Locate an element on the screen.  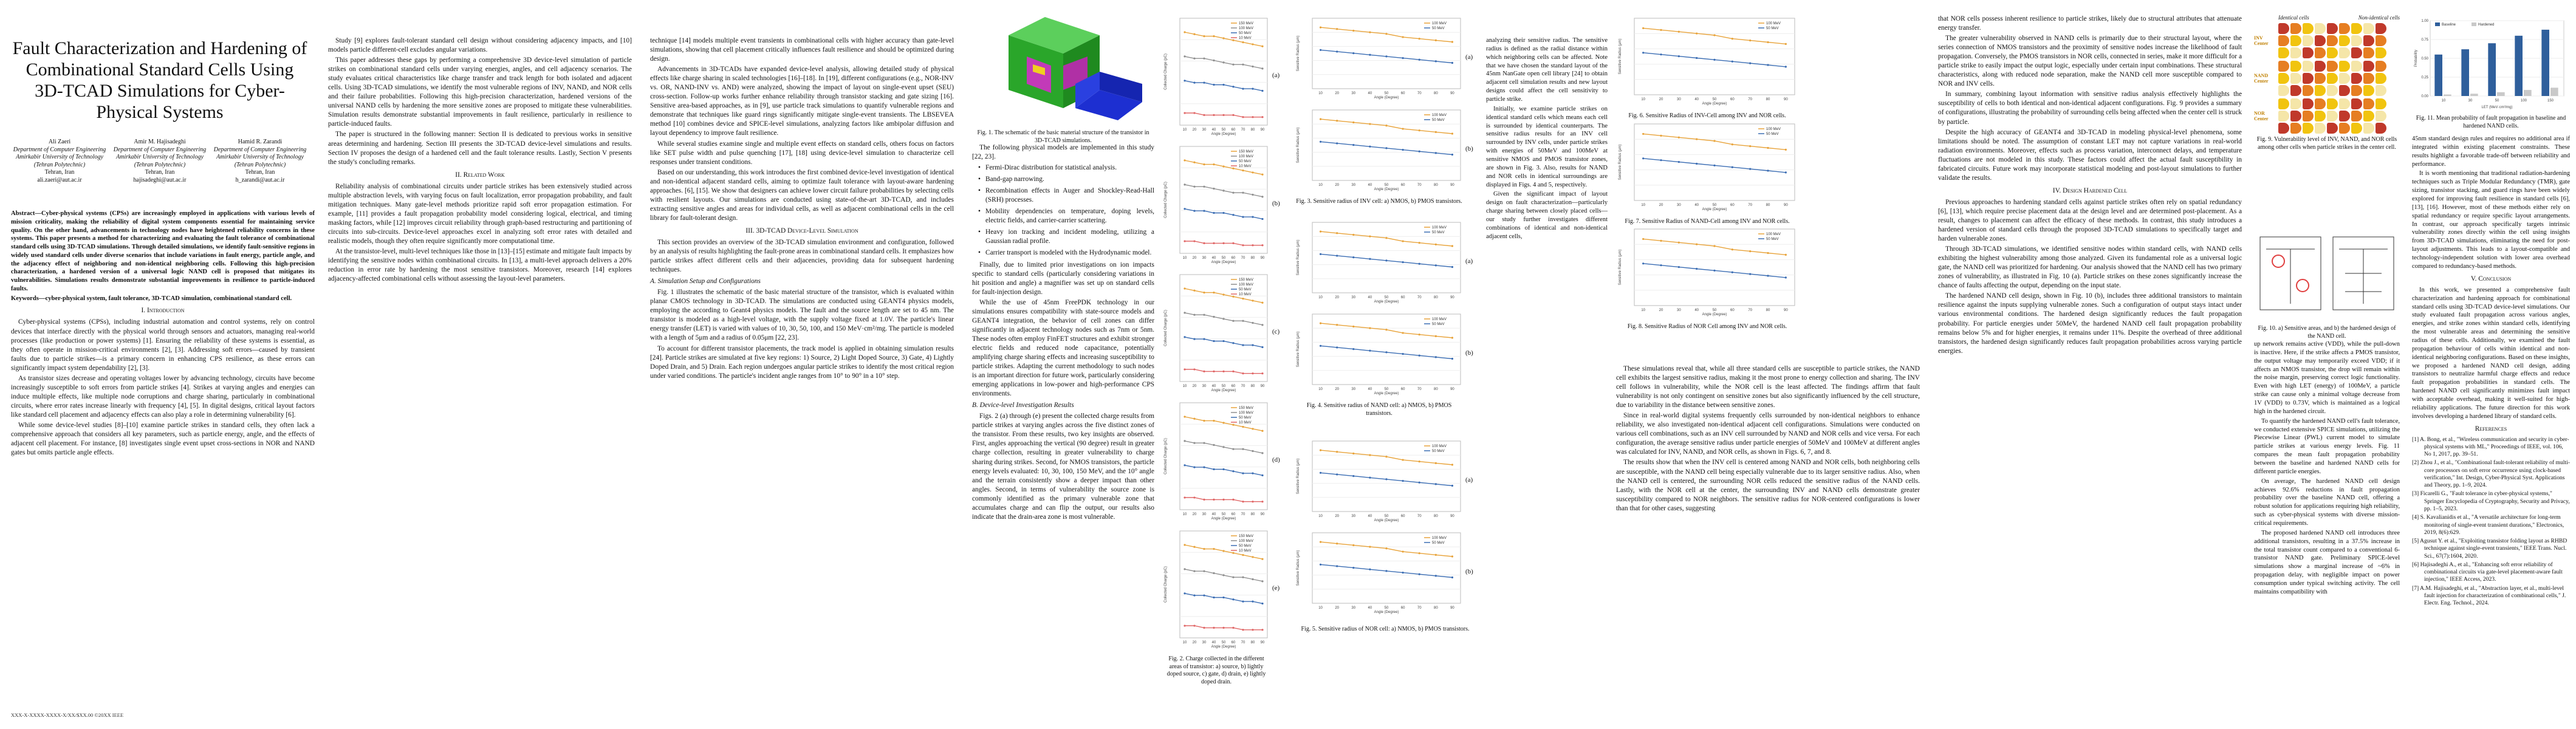
x-tick-label: 40 is located at coordinates (1370, 298).